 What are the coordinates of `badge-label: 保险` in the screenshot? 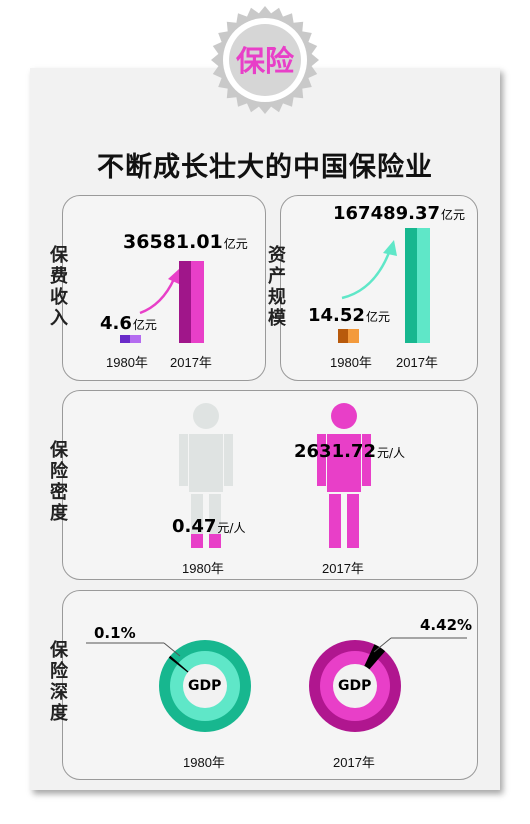 It's located at (265, 61).